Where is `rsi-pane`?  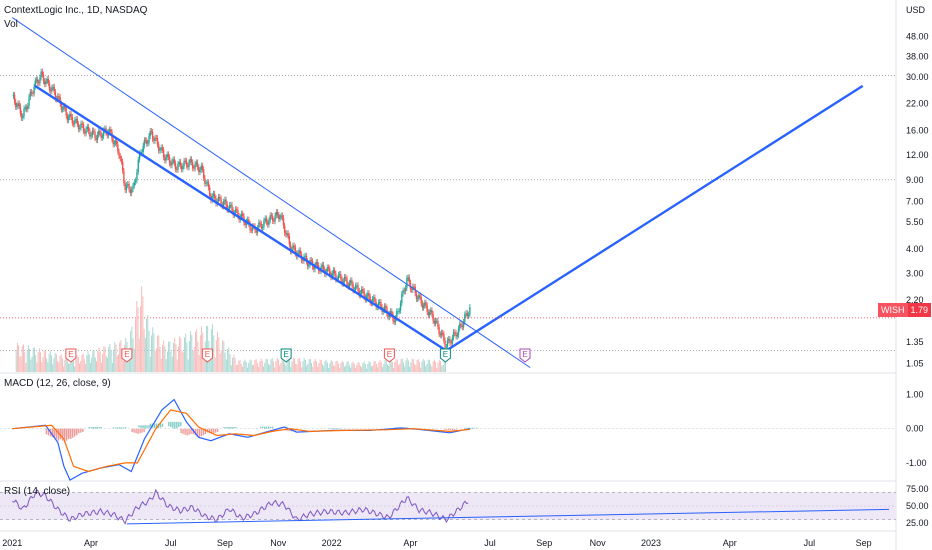
rsi-pane is located at coordinates (448, 506).